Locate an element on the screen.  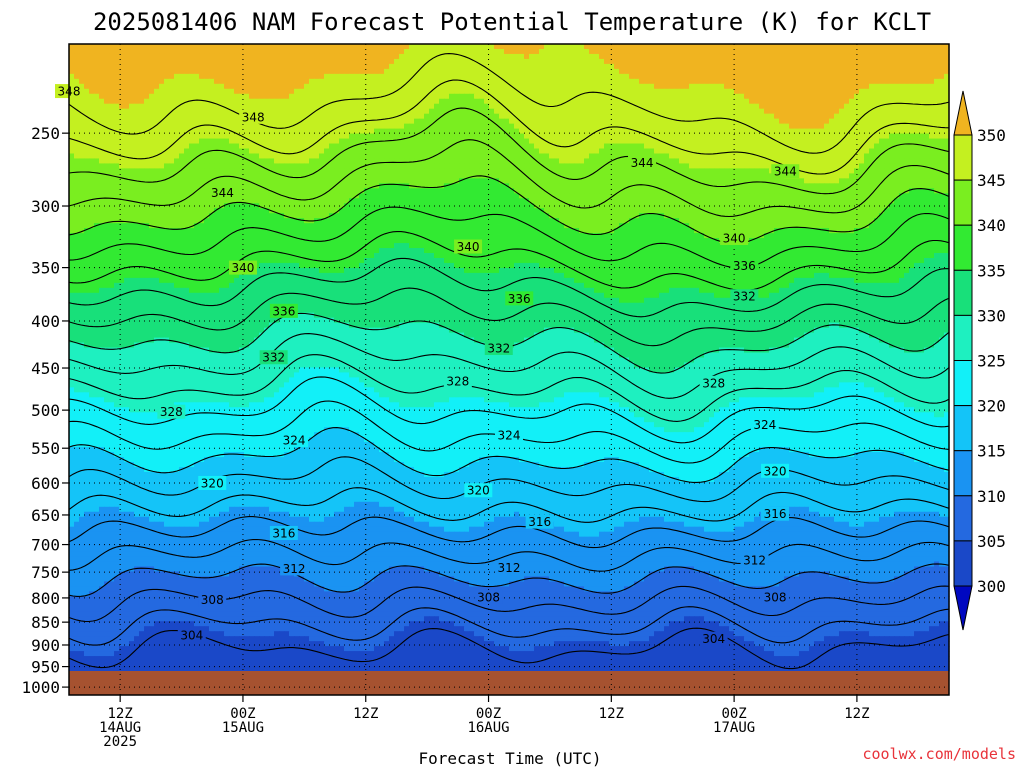
y-tick-label-800: 800 is located at coordinates (45, 598).